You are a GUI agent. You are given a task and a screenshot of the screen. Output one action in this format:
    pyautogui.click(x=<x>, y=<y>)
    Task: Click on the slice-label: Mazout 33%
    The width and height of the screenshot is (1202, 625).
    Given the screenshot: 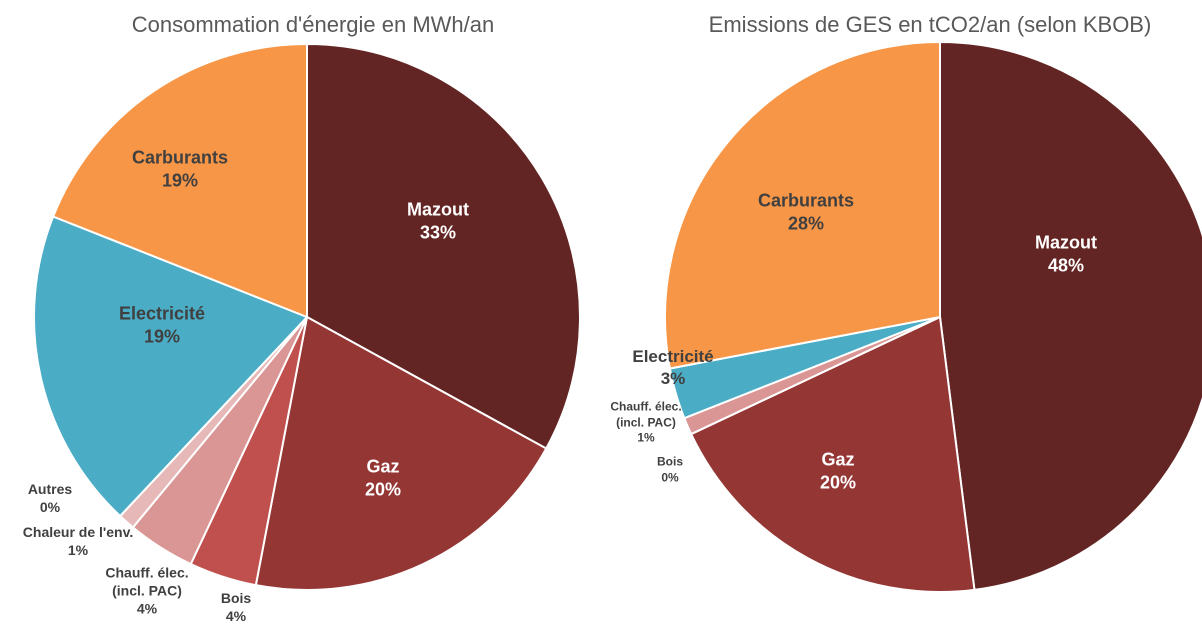 What is the action you would take?
    pyautogui.click(x=438, y=222)
    